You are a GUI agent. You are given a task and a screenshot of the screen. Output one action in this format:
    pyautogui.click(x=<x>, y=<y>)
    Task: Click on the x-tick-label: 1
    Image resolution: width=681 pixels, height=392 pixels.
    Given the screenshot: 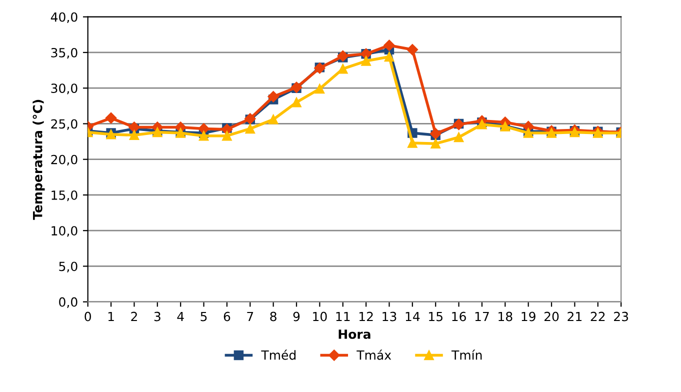 What is the action you would take?
    pyautogui.click(x=111, y=317)
    